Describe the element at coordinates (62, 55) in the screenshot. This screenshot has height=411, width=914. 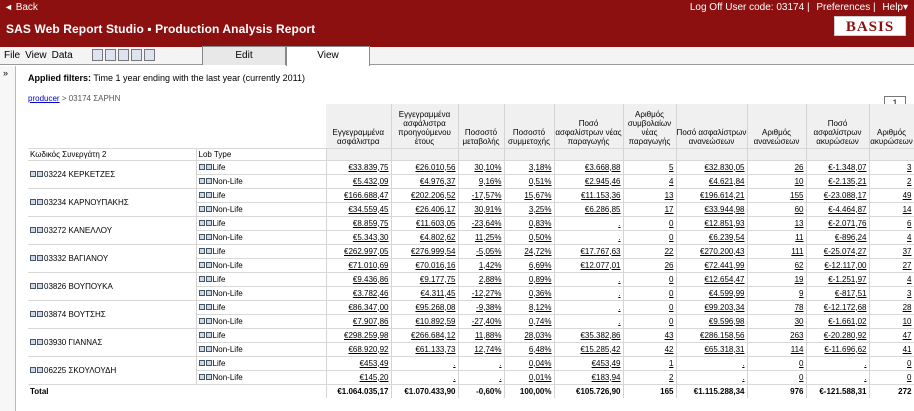
I see `menu-data: Data` at that location.